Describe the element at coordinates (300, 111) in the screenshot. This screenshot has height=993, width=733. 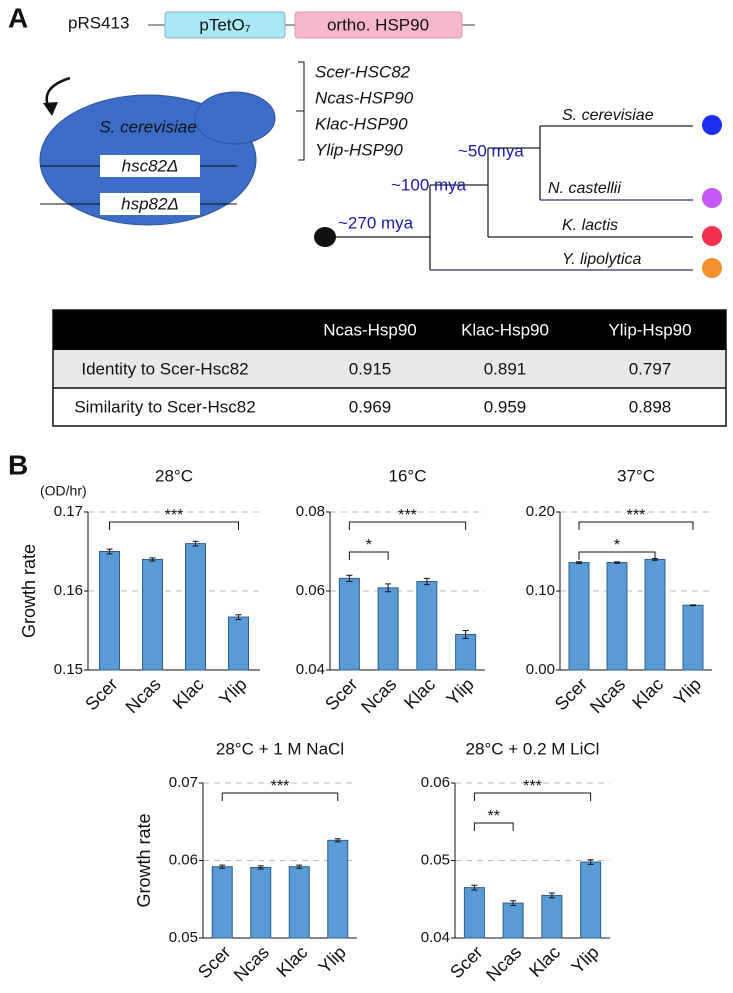
I see `gene-bracket` at that location.